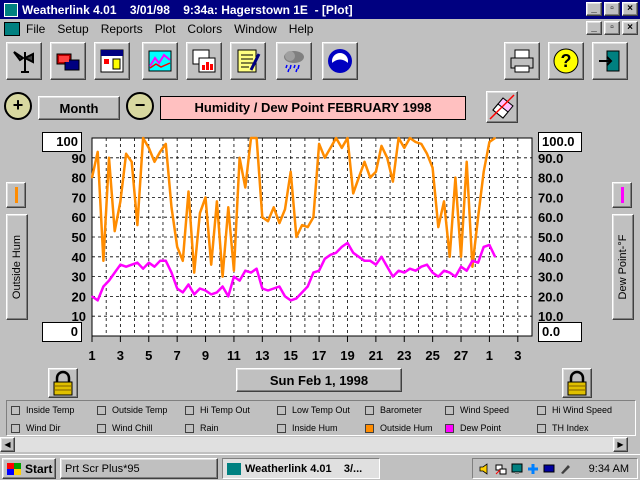  What do you see at coordinates (522, 61) in the screenshot?
I see `print-button` at bounding box center [522, 61].